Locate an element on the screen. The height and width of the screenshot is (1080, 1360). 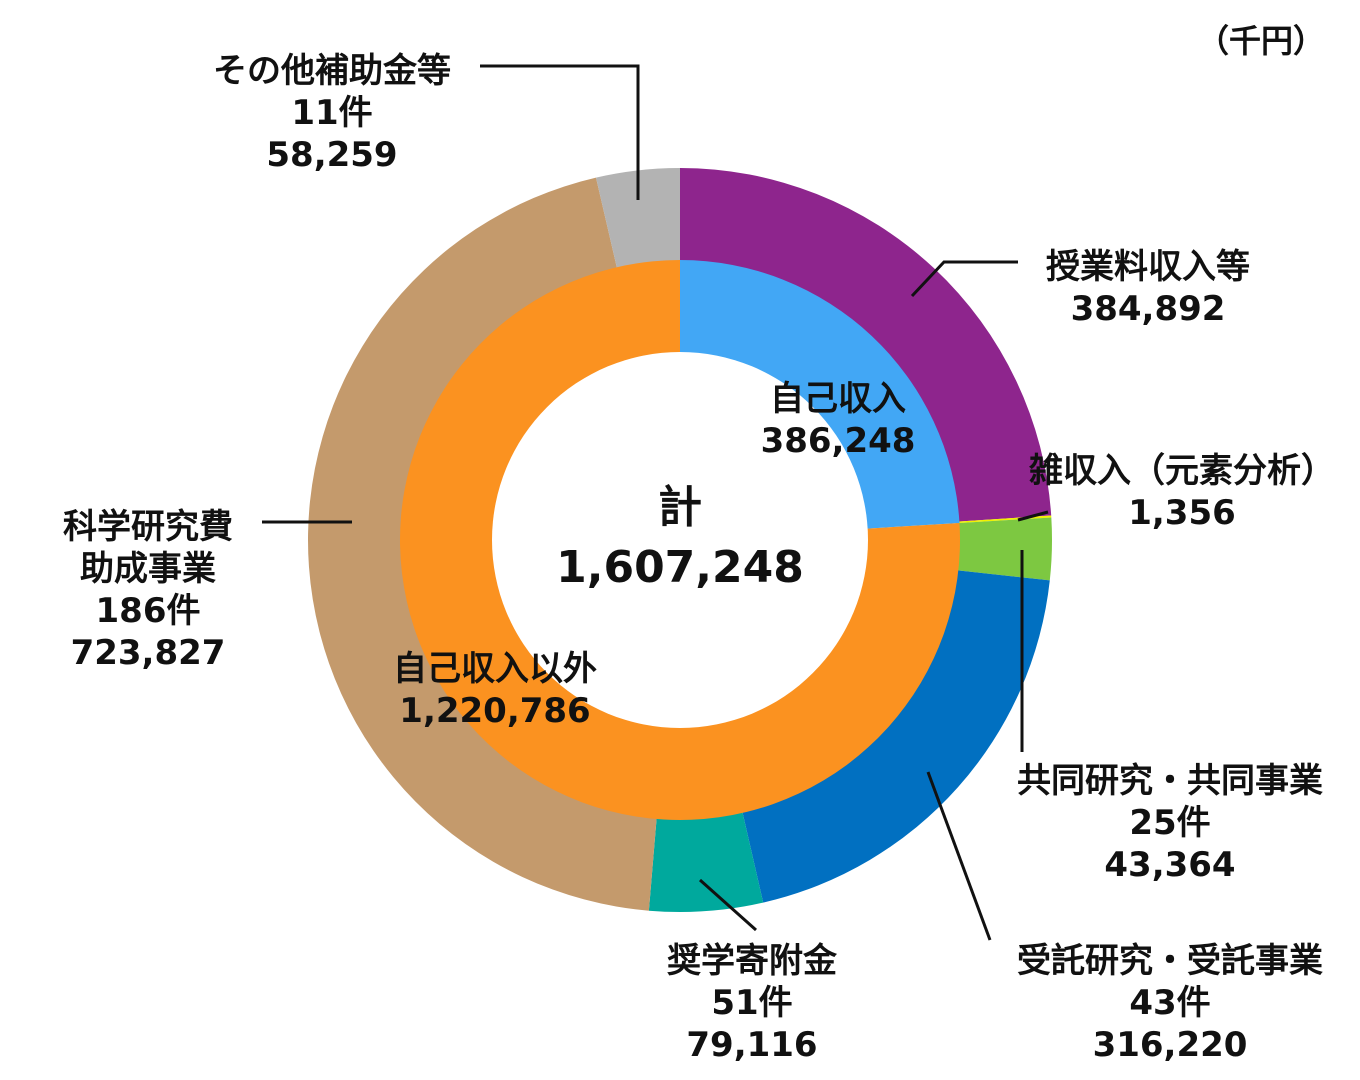
center-total: 1,607,248 is located at coordinates (680, 567).